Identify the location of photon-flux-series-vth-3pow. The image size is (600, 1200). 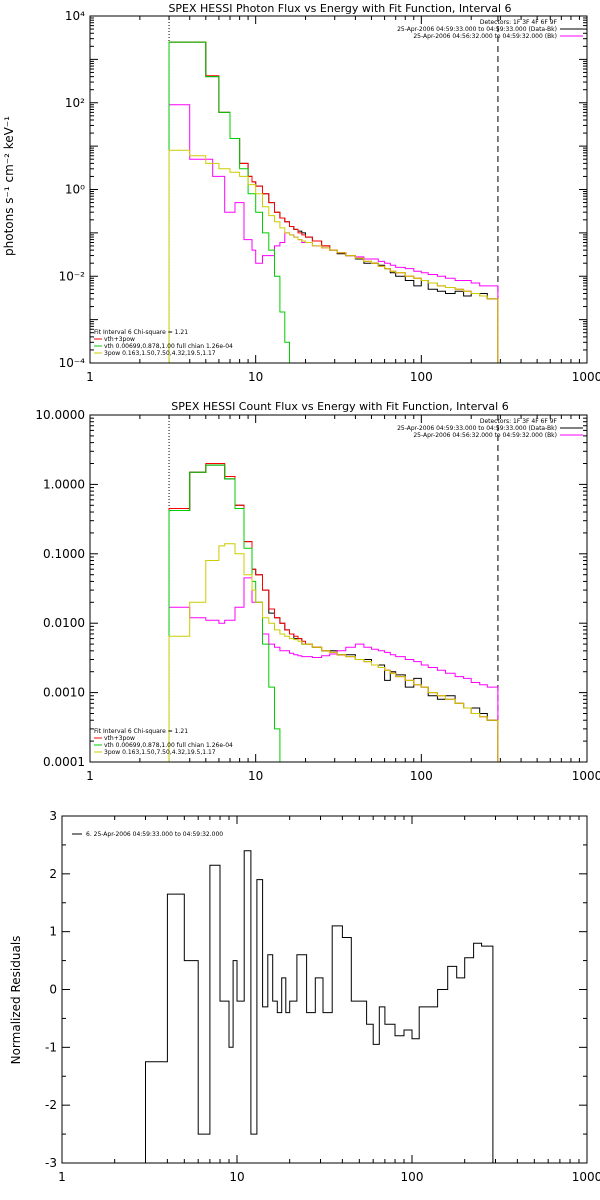
(333, 202).